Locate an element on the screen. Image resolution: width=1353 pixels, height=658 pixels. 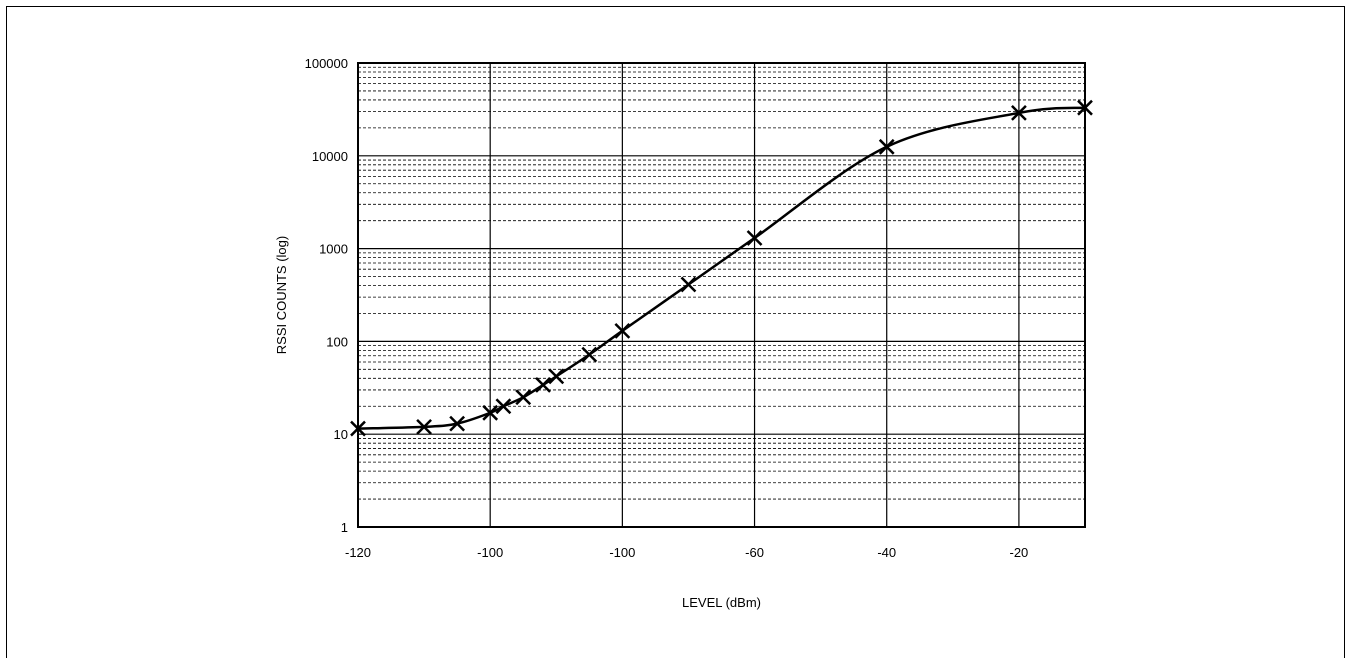
y-tick-labels: 1 10 100 1000 10000 100000 is located at coordinates (326, 295).